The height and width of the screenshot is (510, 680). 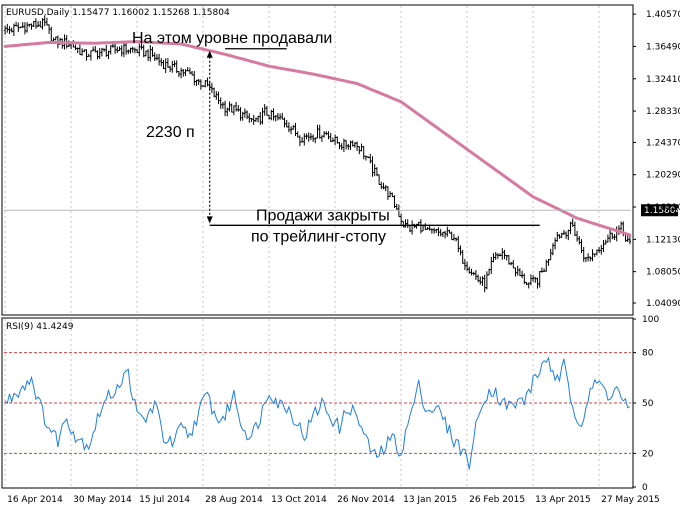 What do you see at coordinates (663, 240) in the screenshot?
I see `y-tick-label: 1.12130` at bounding box center [663, 240].